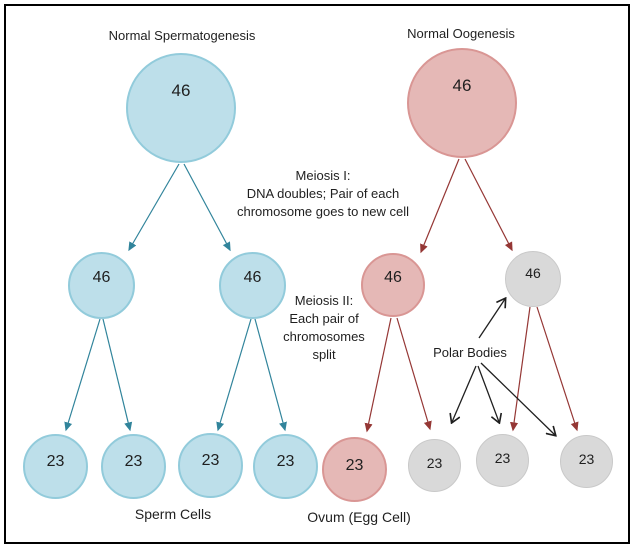 This screenshot has height=549, width=635. Describe the element at coordinates (324, 318) in the screenshot. I see `meiosis2-line-2: Each pair of` at that location.